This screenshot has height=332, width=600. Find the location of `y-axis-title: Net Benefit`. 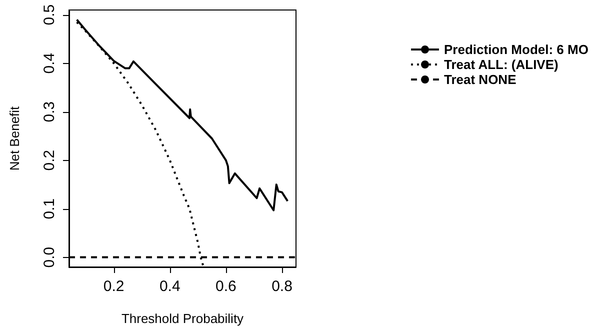

y-axis-title: Net Benefit is located at coordinates (14, 138).